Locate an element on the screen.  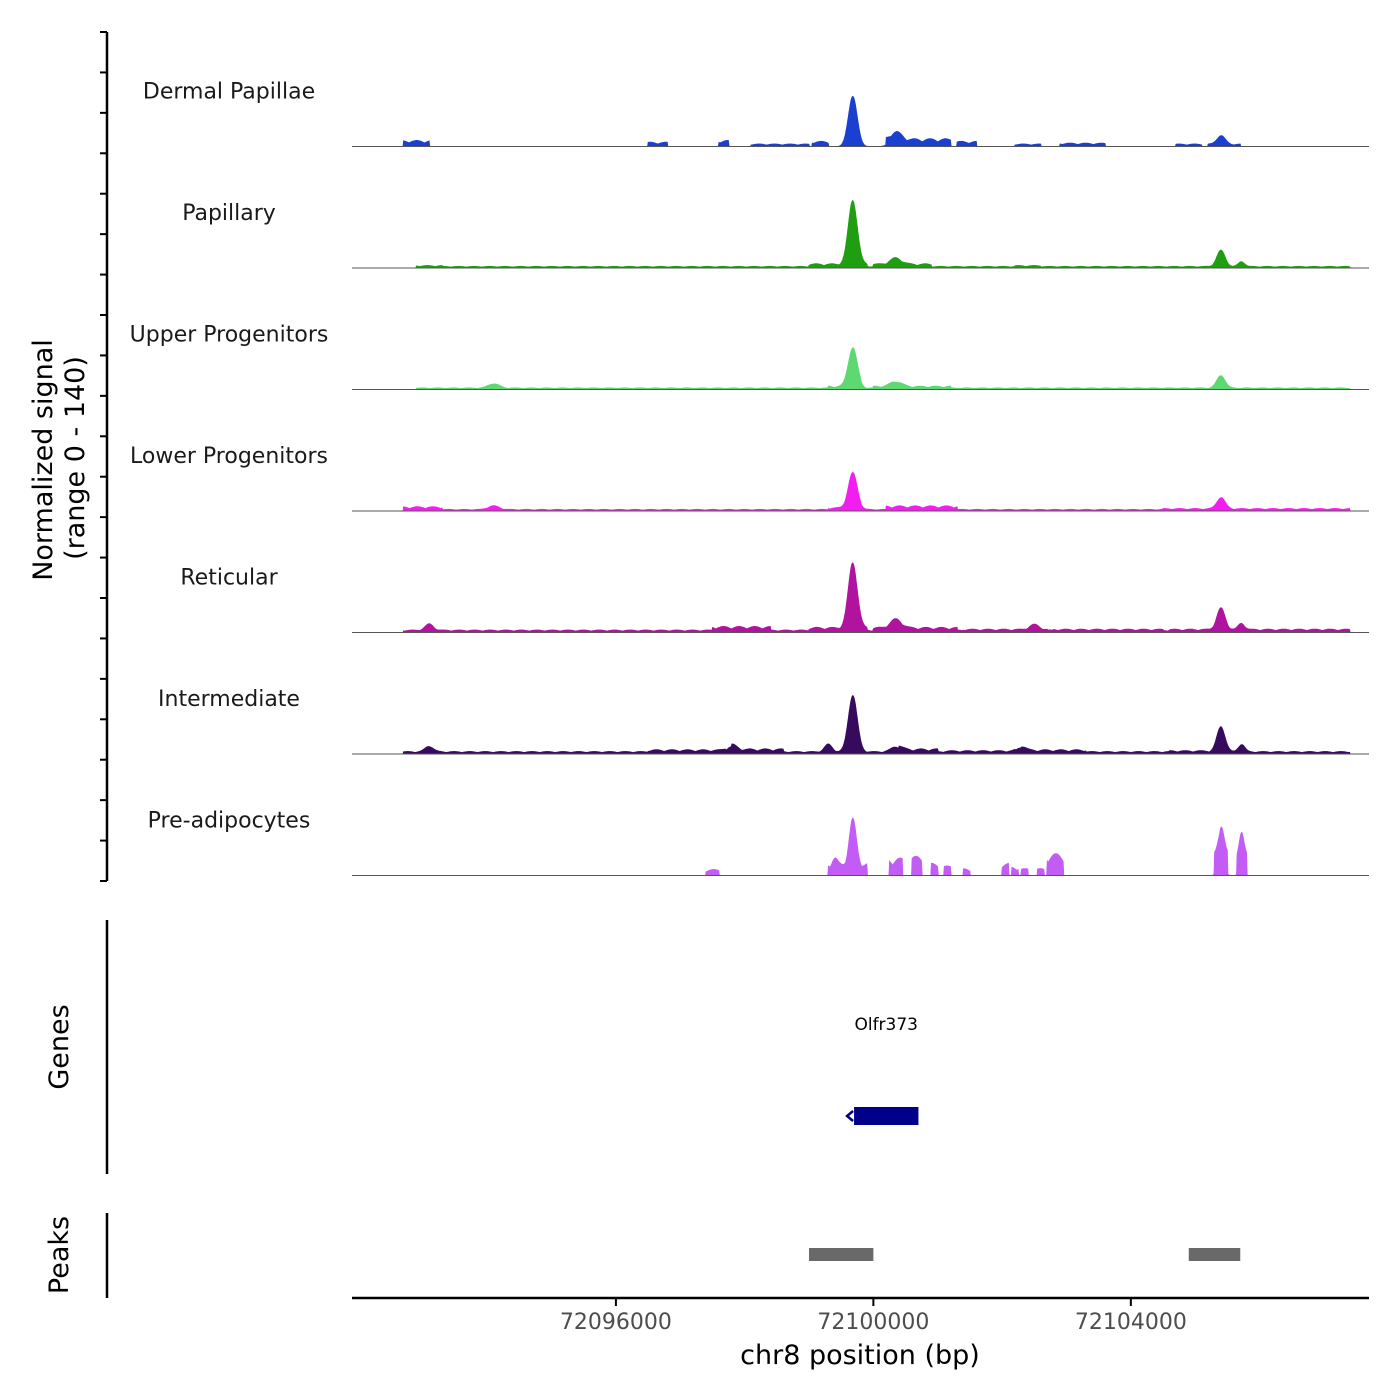
track-label: Intermediate is located at coordinates (229, 699).